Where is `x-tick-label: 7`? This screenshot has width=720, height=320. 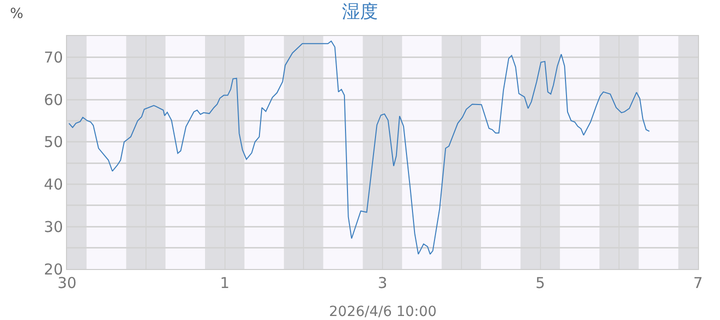 x-tick-label: 7 is located at coordinates (698, 283).